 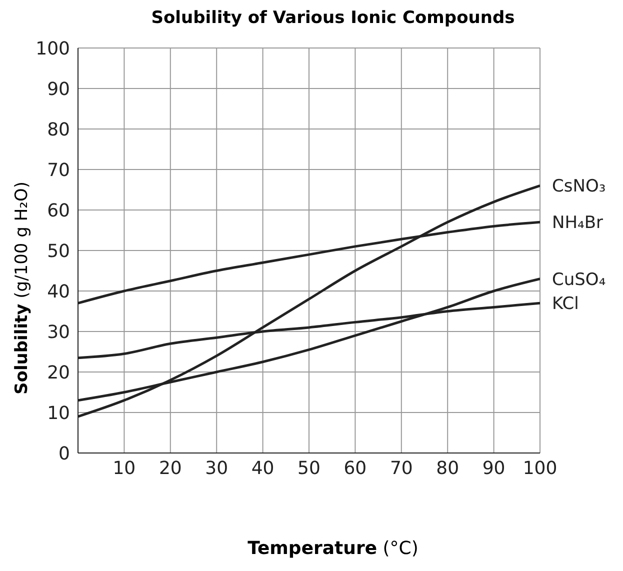 What do you see at coordinates (58, 332) in the screenshot?
I see `y-tick-label: 30` at bounding box center [58, 332].